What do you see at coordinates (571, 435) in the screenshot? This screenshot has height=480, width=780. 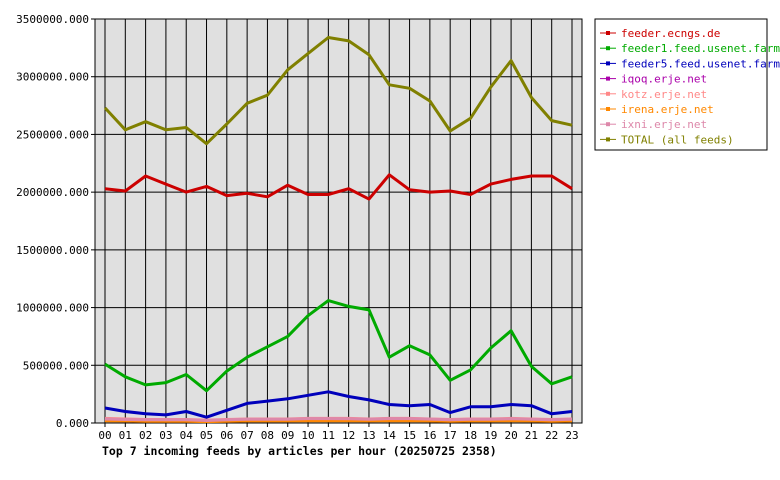 I see `x-tick-label: 23` at bounding box center [571, 435].